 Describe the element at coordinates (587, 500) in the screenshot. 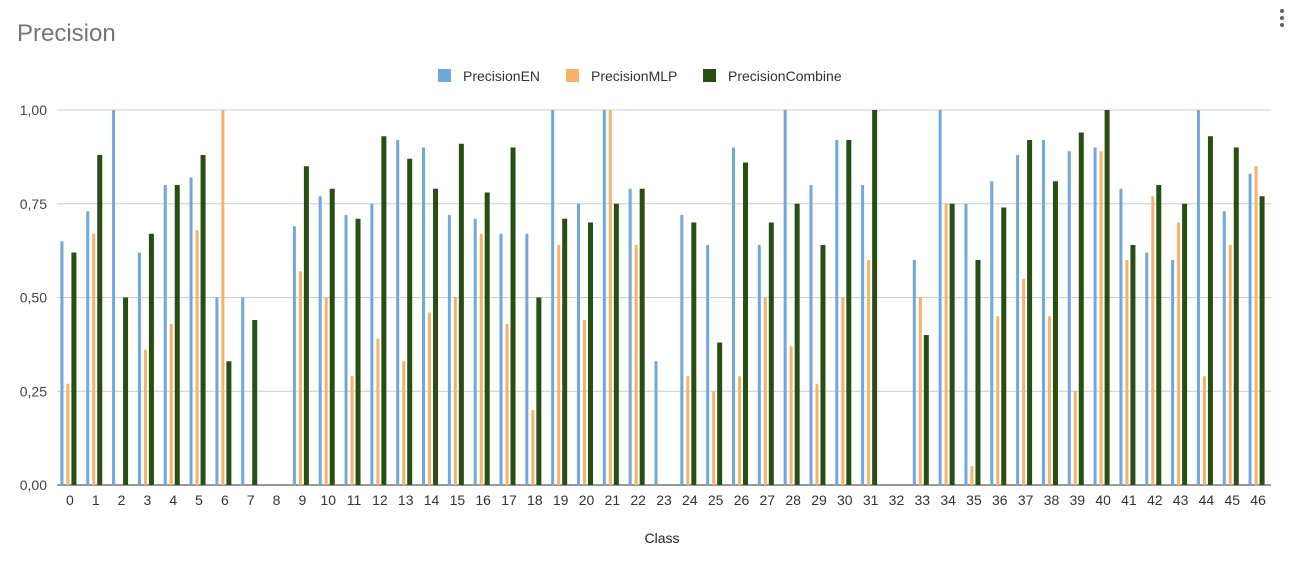

I see `x-tick-label: 20` at that location.